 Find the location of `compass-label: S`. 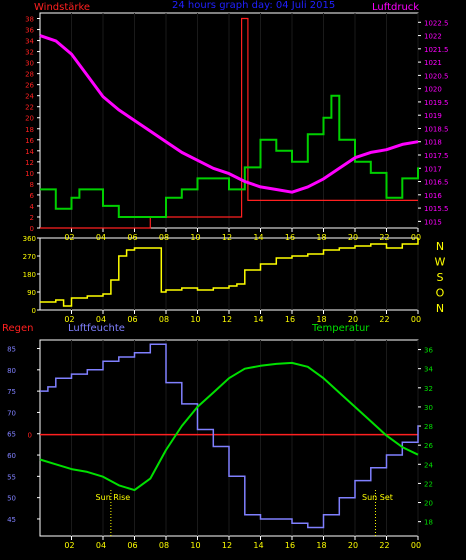

compass-label: S is located at coordinates (440, 277).